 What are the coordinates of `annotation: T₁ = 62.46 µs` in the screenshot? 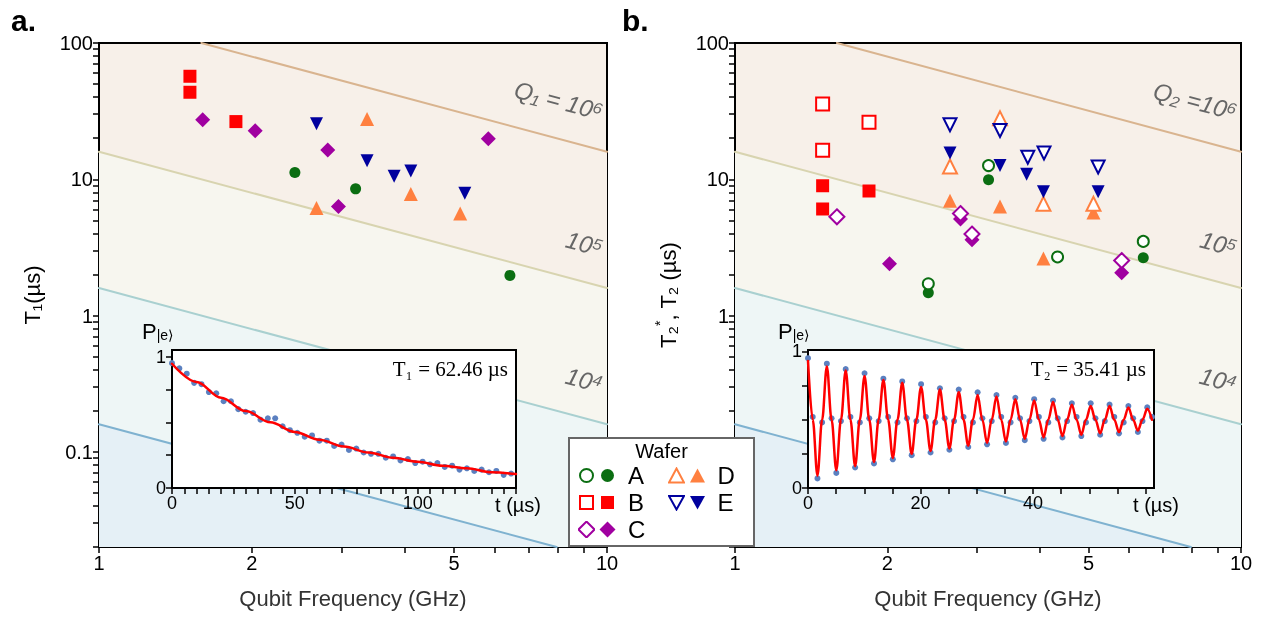 It's located at (450, 368).